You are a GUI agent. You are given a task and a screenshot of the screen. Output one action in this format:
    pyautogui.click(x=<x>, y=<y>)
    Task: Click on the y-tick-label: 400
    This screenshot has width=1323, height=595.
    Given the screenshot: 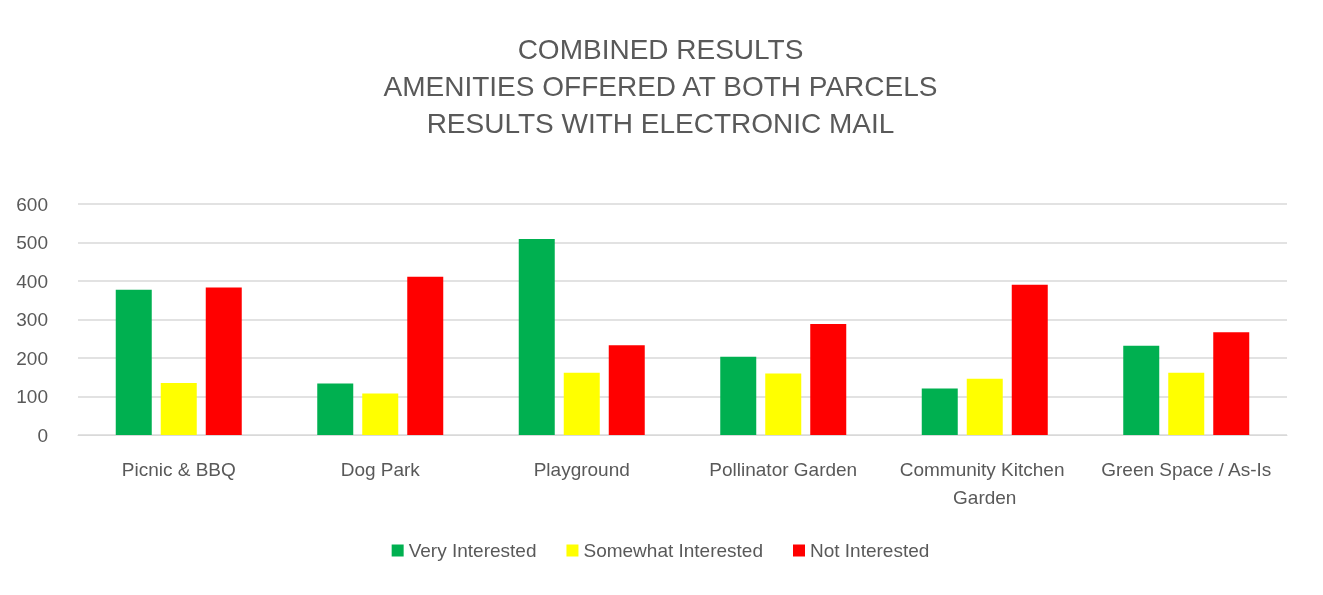 What is the action you would take?
    pyautogui.click(x=32, y=281)
    